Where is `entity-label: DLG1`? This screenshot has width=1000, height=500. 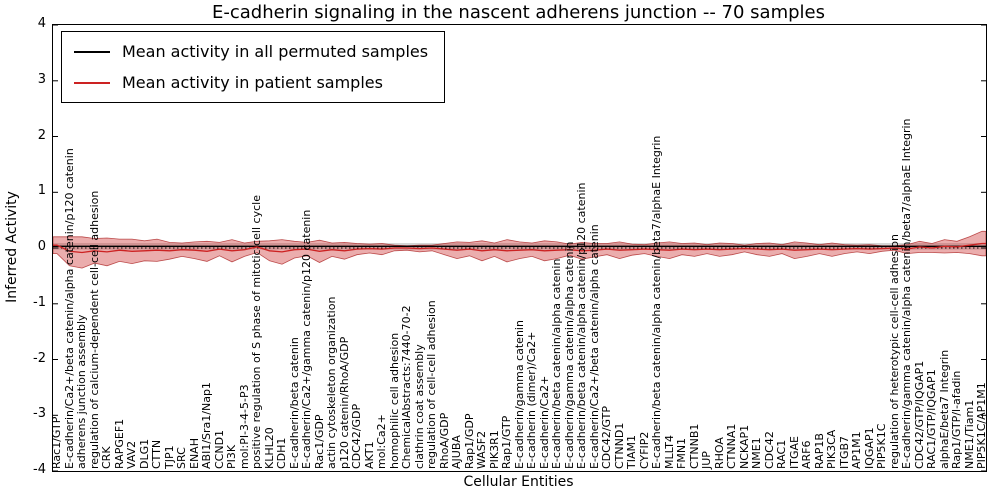
entity-label: DLG1 is located at coordinates (144, 453).